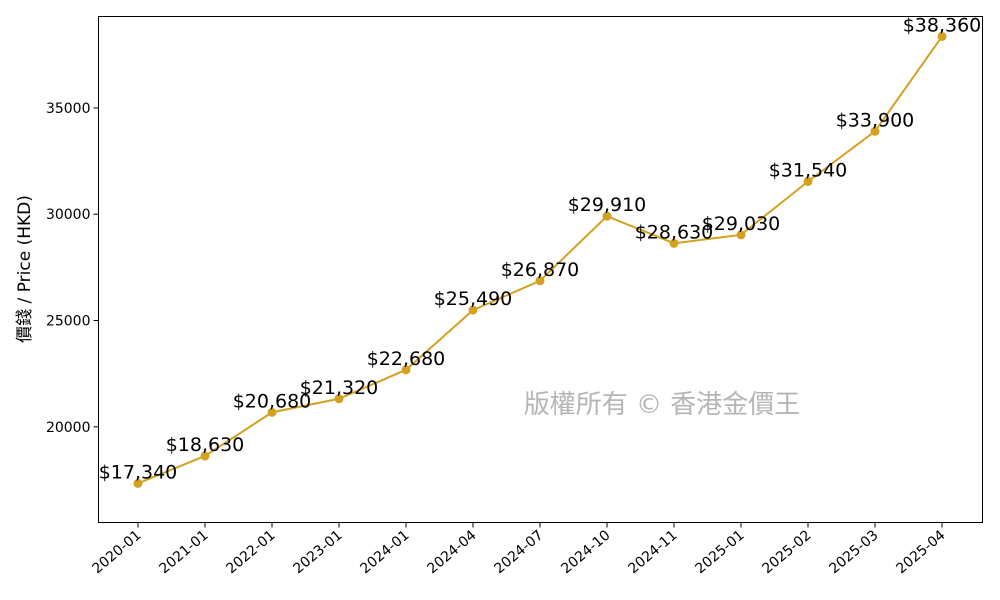 The width and height of the screenshot is (1000, 600). Describe the element at coordinates (920, 552) in the screenshot. I see `x-tick-label: 2025-04` at that location.